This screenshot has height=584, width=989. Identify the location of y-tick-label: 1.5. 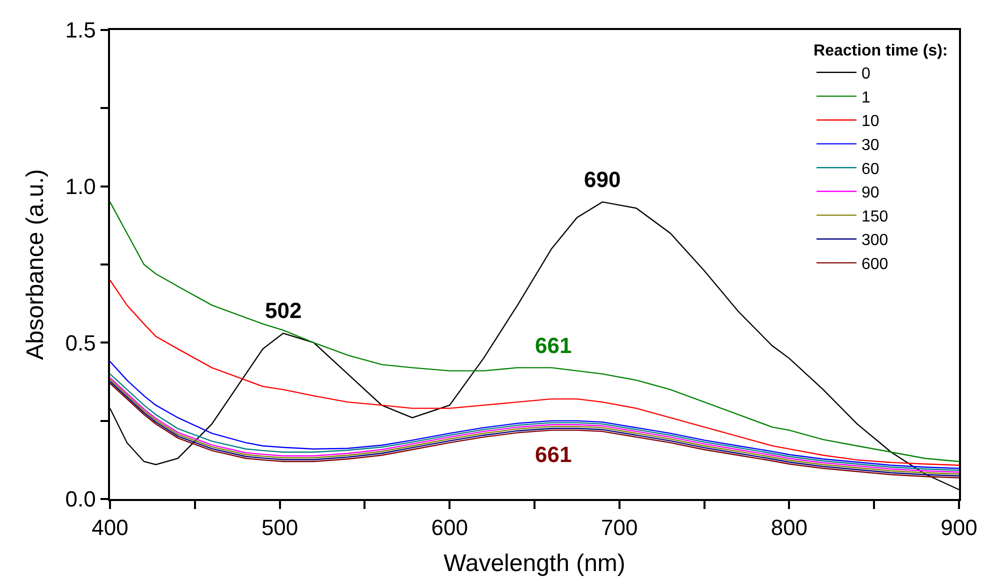
(80, 30).